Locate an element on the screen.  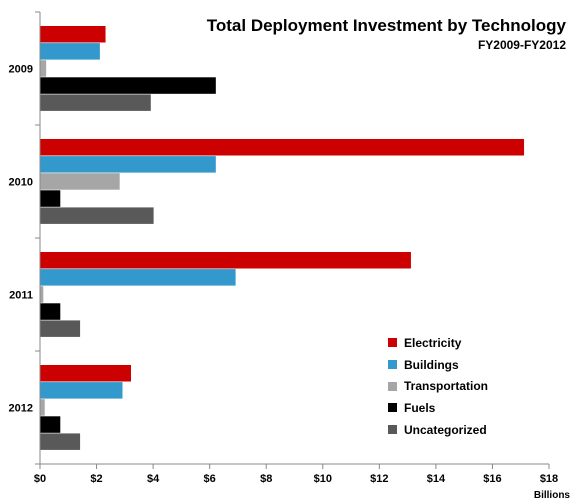
legend-label-uncategorized: Uncategorized is located at coordinates (445, 429).